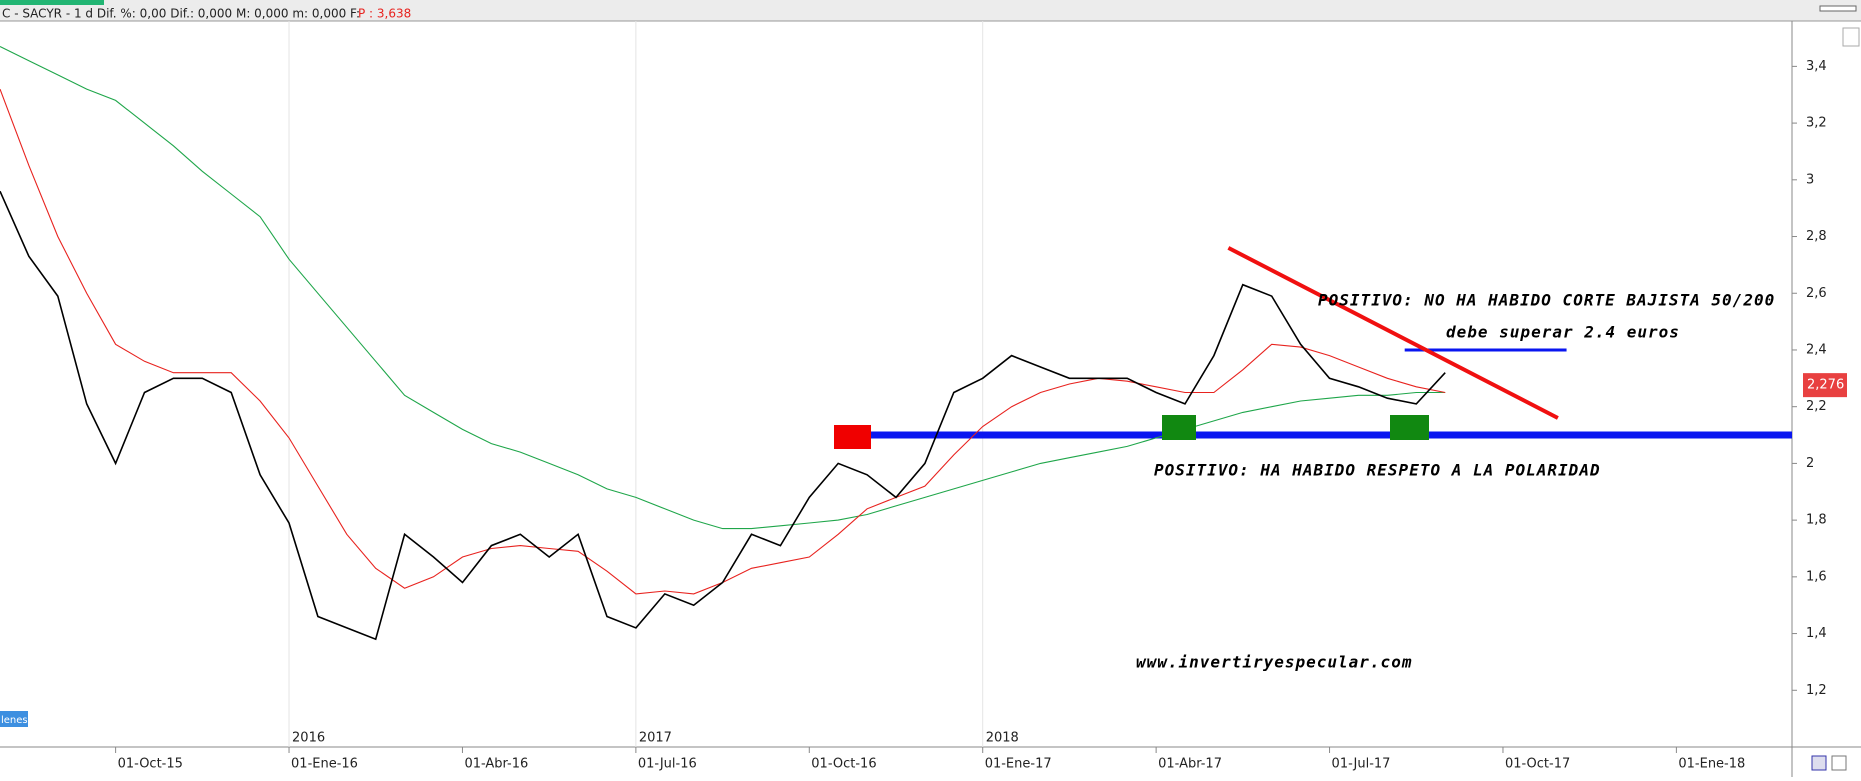  I want to click on last-price-box, so click(1825, 385).